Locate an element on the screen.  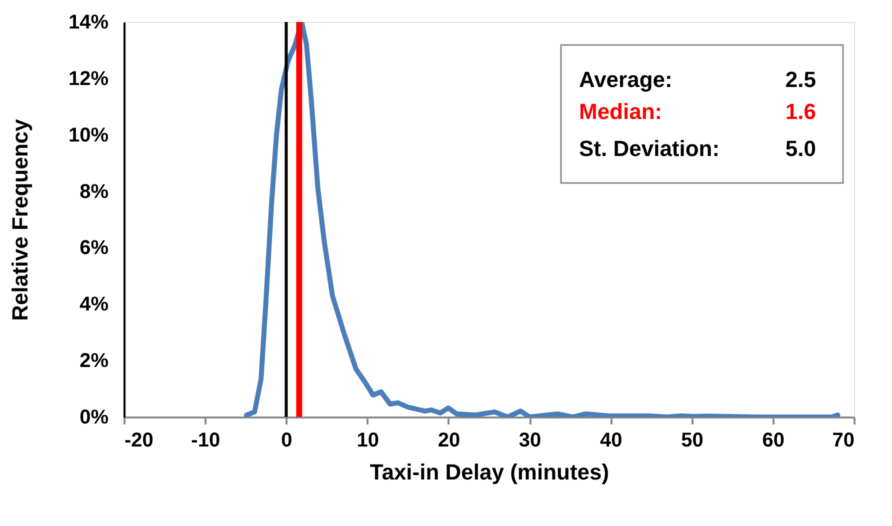
x-tick-label: -20 is located at coordinates (139, 441).